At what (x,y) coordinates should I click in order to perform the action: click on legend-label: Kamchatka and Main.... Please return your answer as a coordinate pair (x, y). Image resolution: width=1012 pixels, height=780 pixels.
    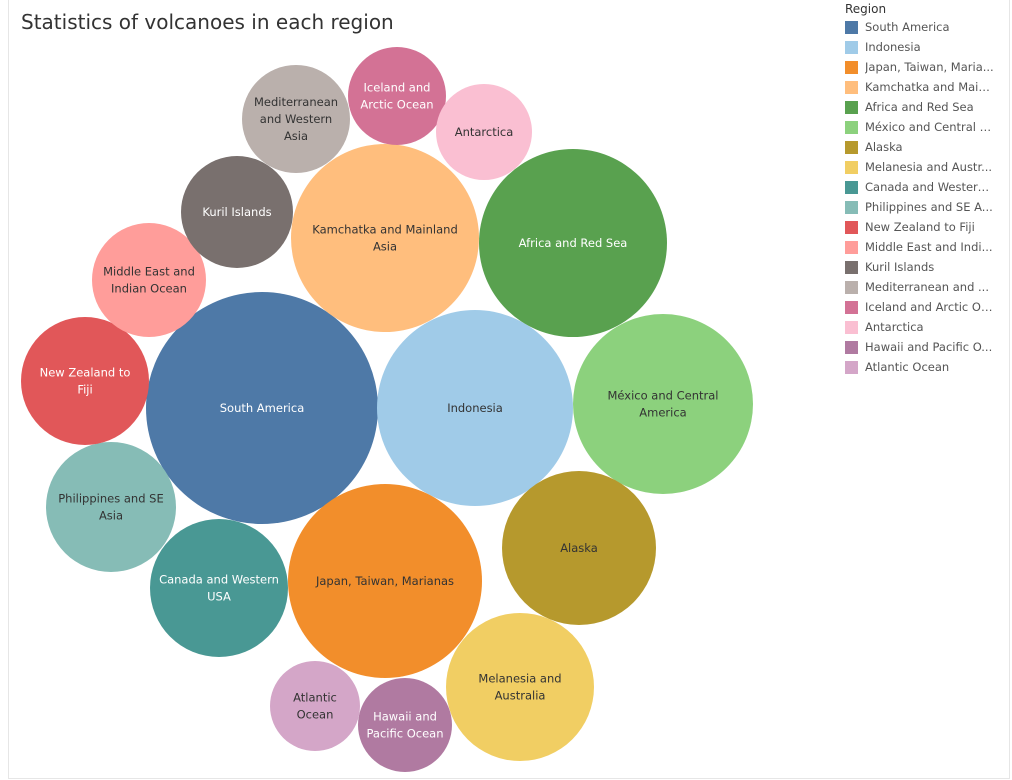
    Looking at the image, I should click on (930, 87).